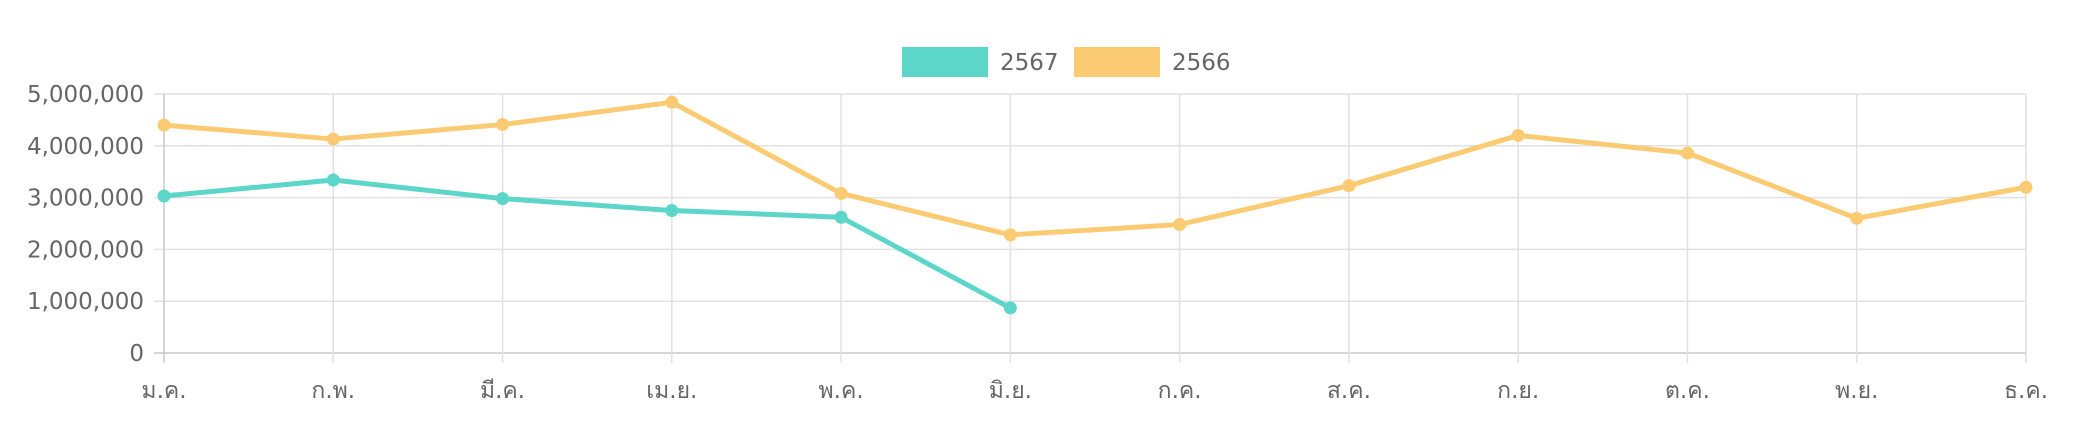 This screenshot has width=2084, height=444. Describe the element at coordinates (841, 391) in the screenshot. I see `x-tick-label: พ.ค.` at that location.